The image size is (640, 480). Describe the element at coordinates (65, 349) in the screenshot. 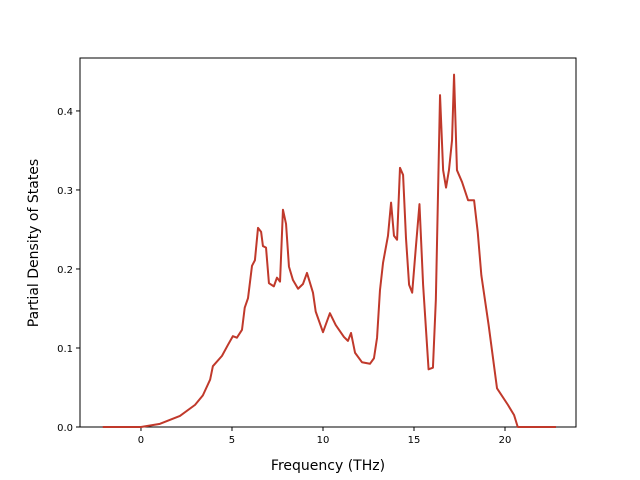

I see `y-tick-label: 0.1` at that location.